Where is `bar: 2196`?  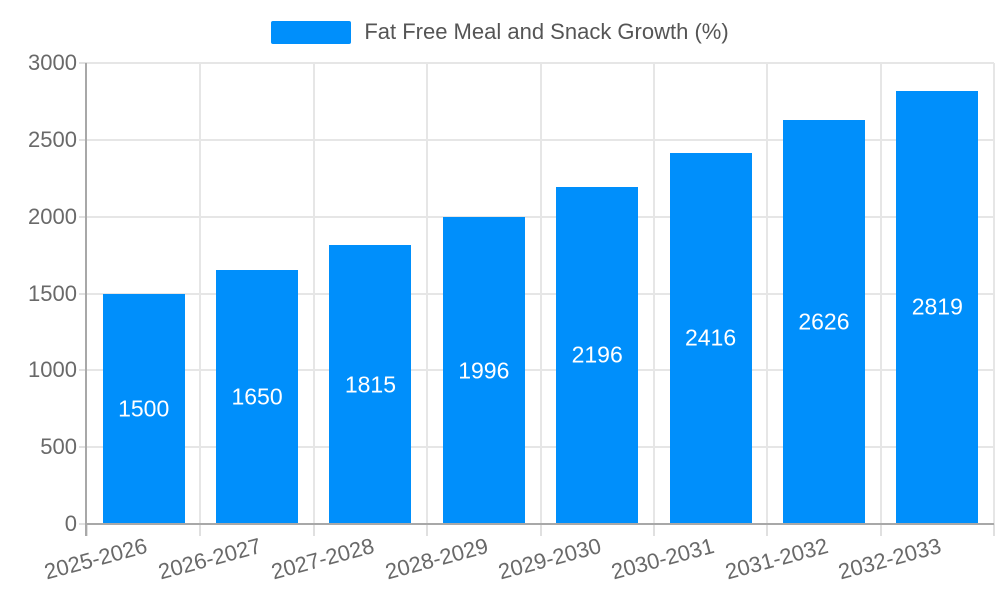
bar: 2196 is located at coordinates (597, 355).